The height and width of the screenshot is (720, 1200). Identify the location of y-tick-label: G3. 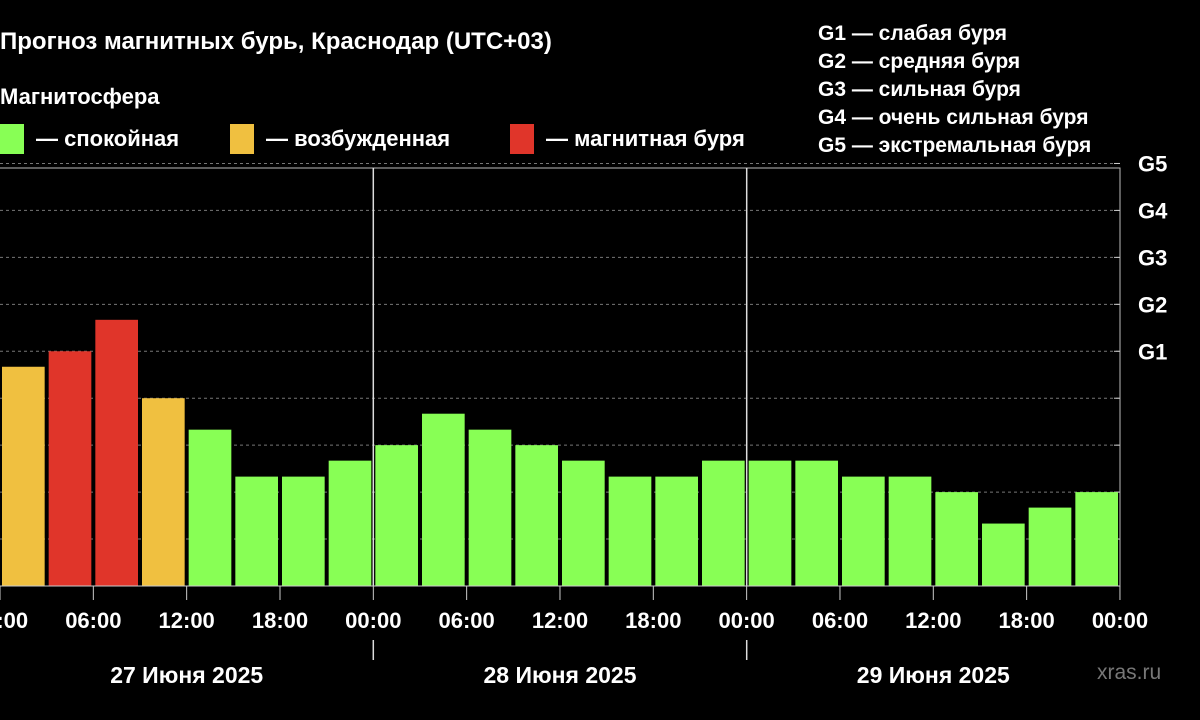
(1152, 257).